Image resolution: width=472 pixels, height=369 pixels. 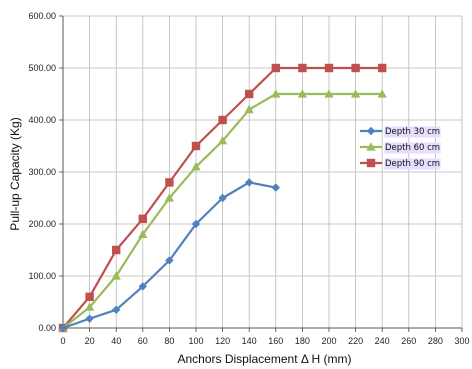 What do you see at coordinates (355, 341) in the screenshot?
I see `x-tick-label: 220` at bounding box center [355, 341].